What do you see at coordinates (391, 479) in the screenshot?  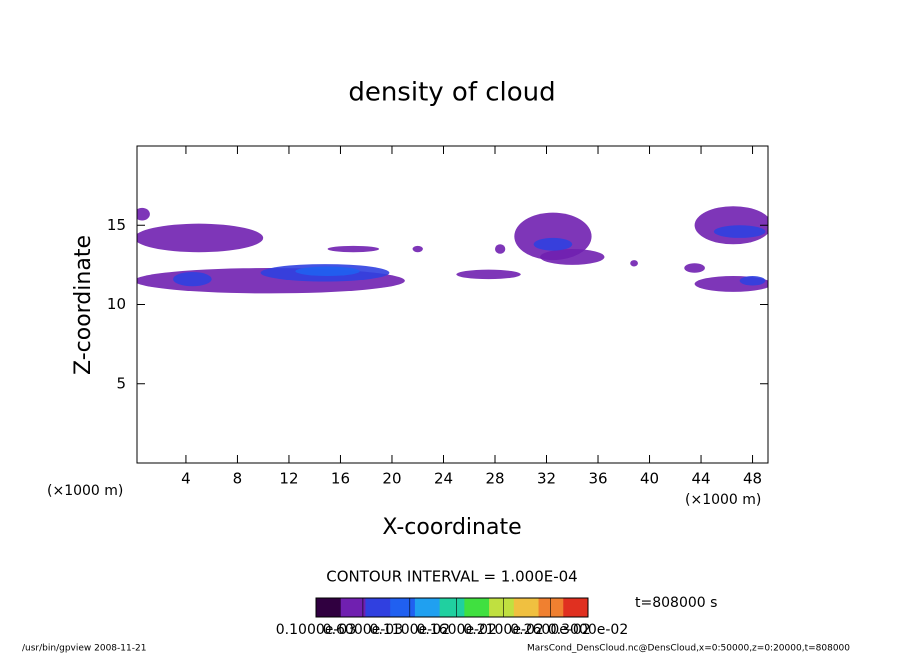 I see `x-tick-label: 20` at bounding box center [391, 479].